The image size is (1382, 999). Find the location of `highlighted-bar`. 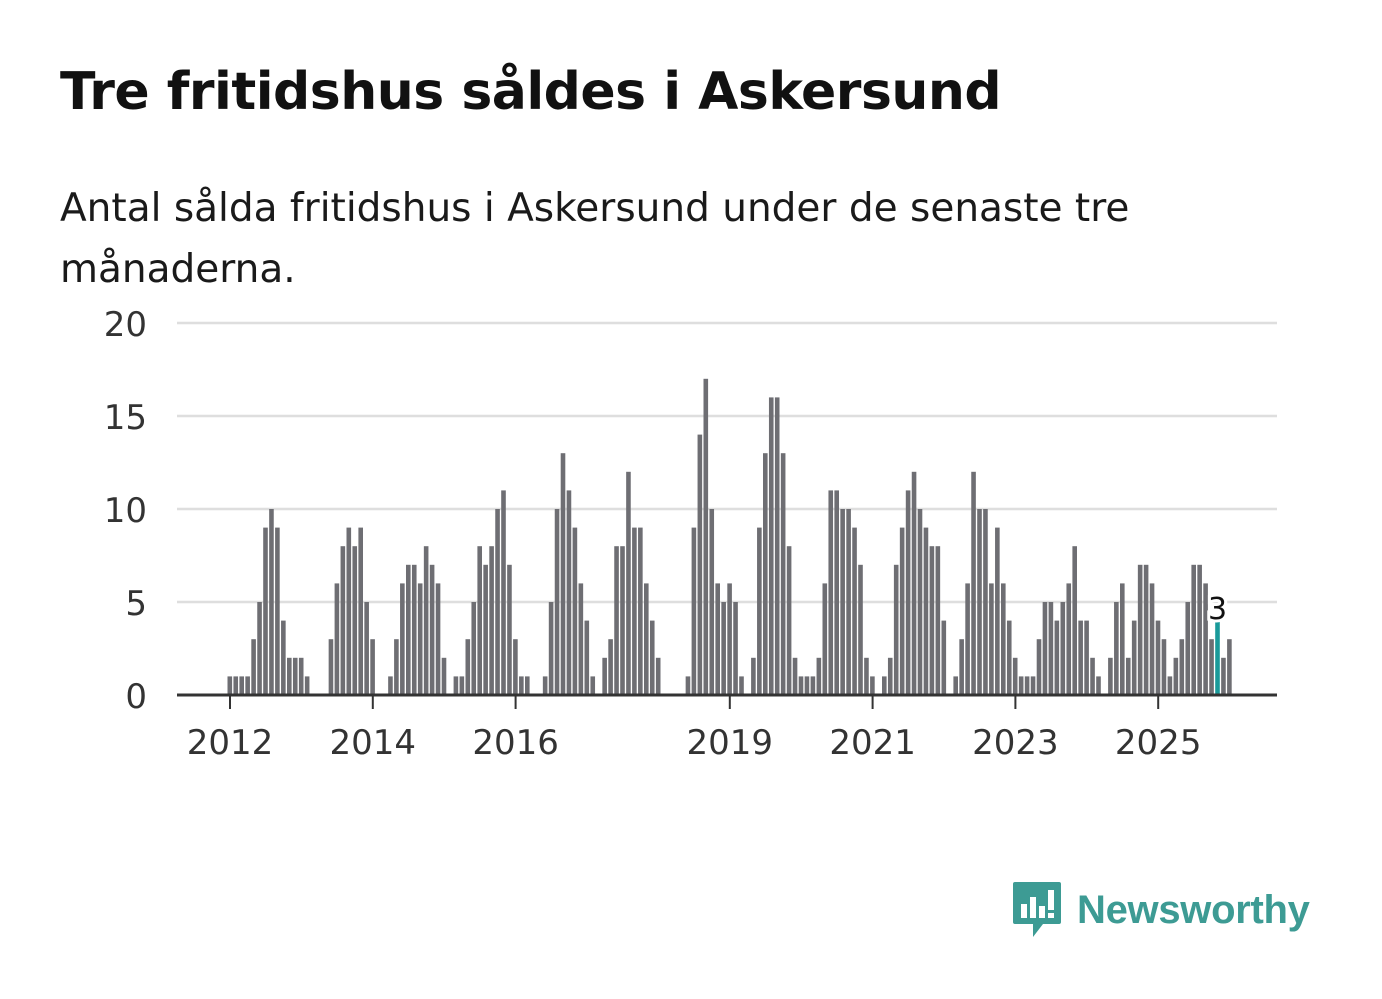

highlighted-bar is located at coordinates (1217, 657).